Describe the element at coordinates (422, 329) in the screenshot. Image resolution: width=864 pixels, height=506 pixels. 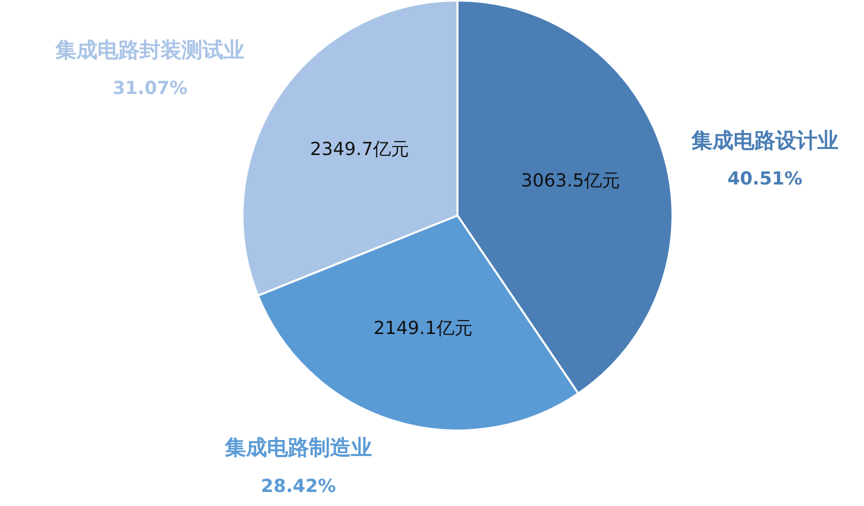
I see `data-label: 2149.1亿元` at that location.